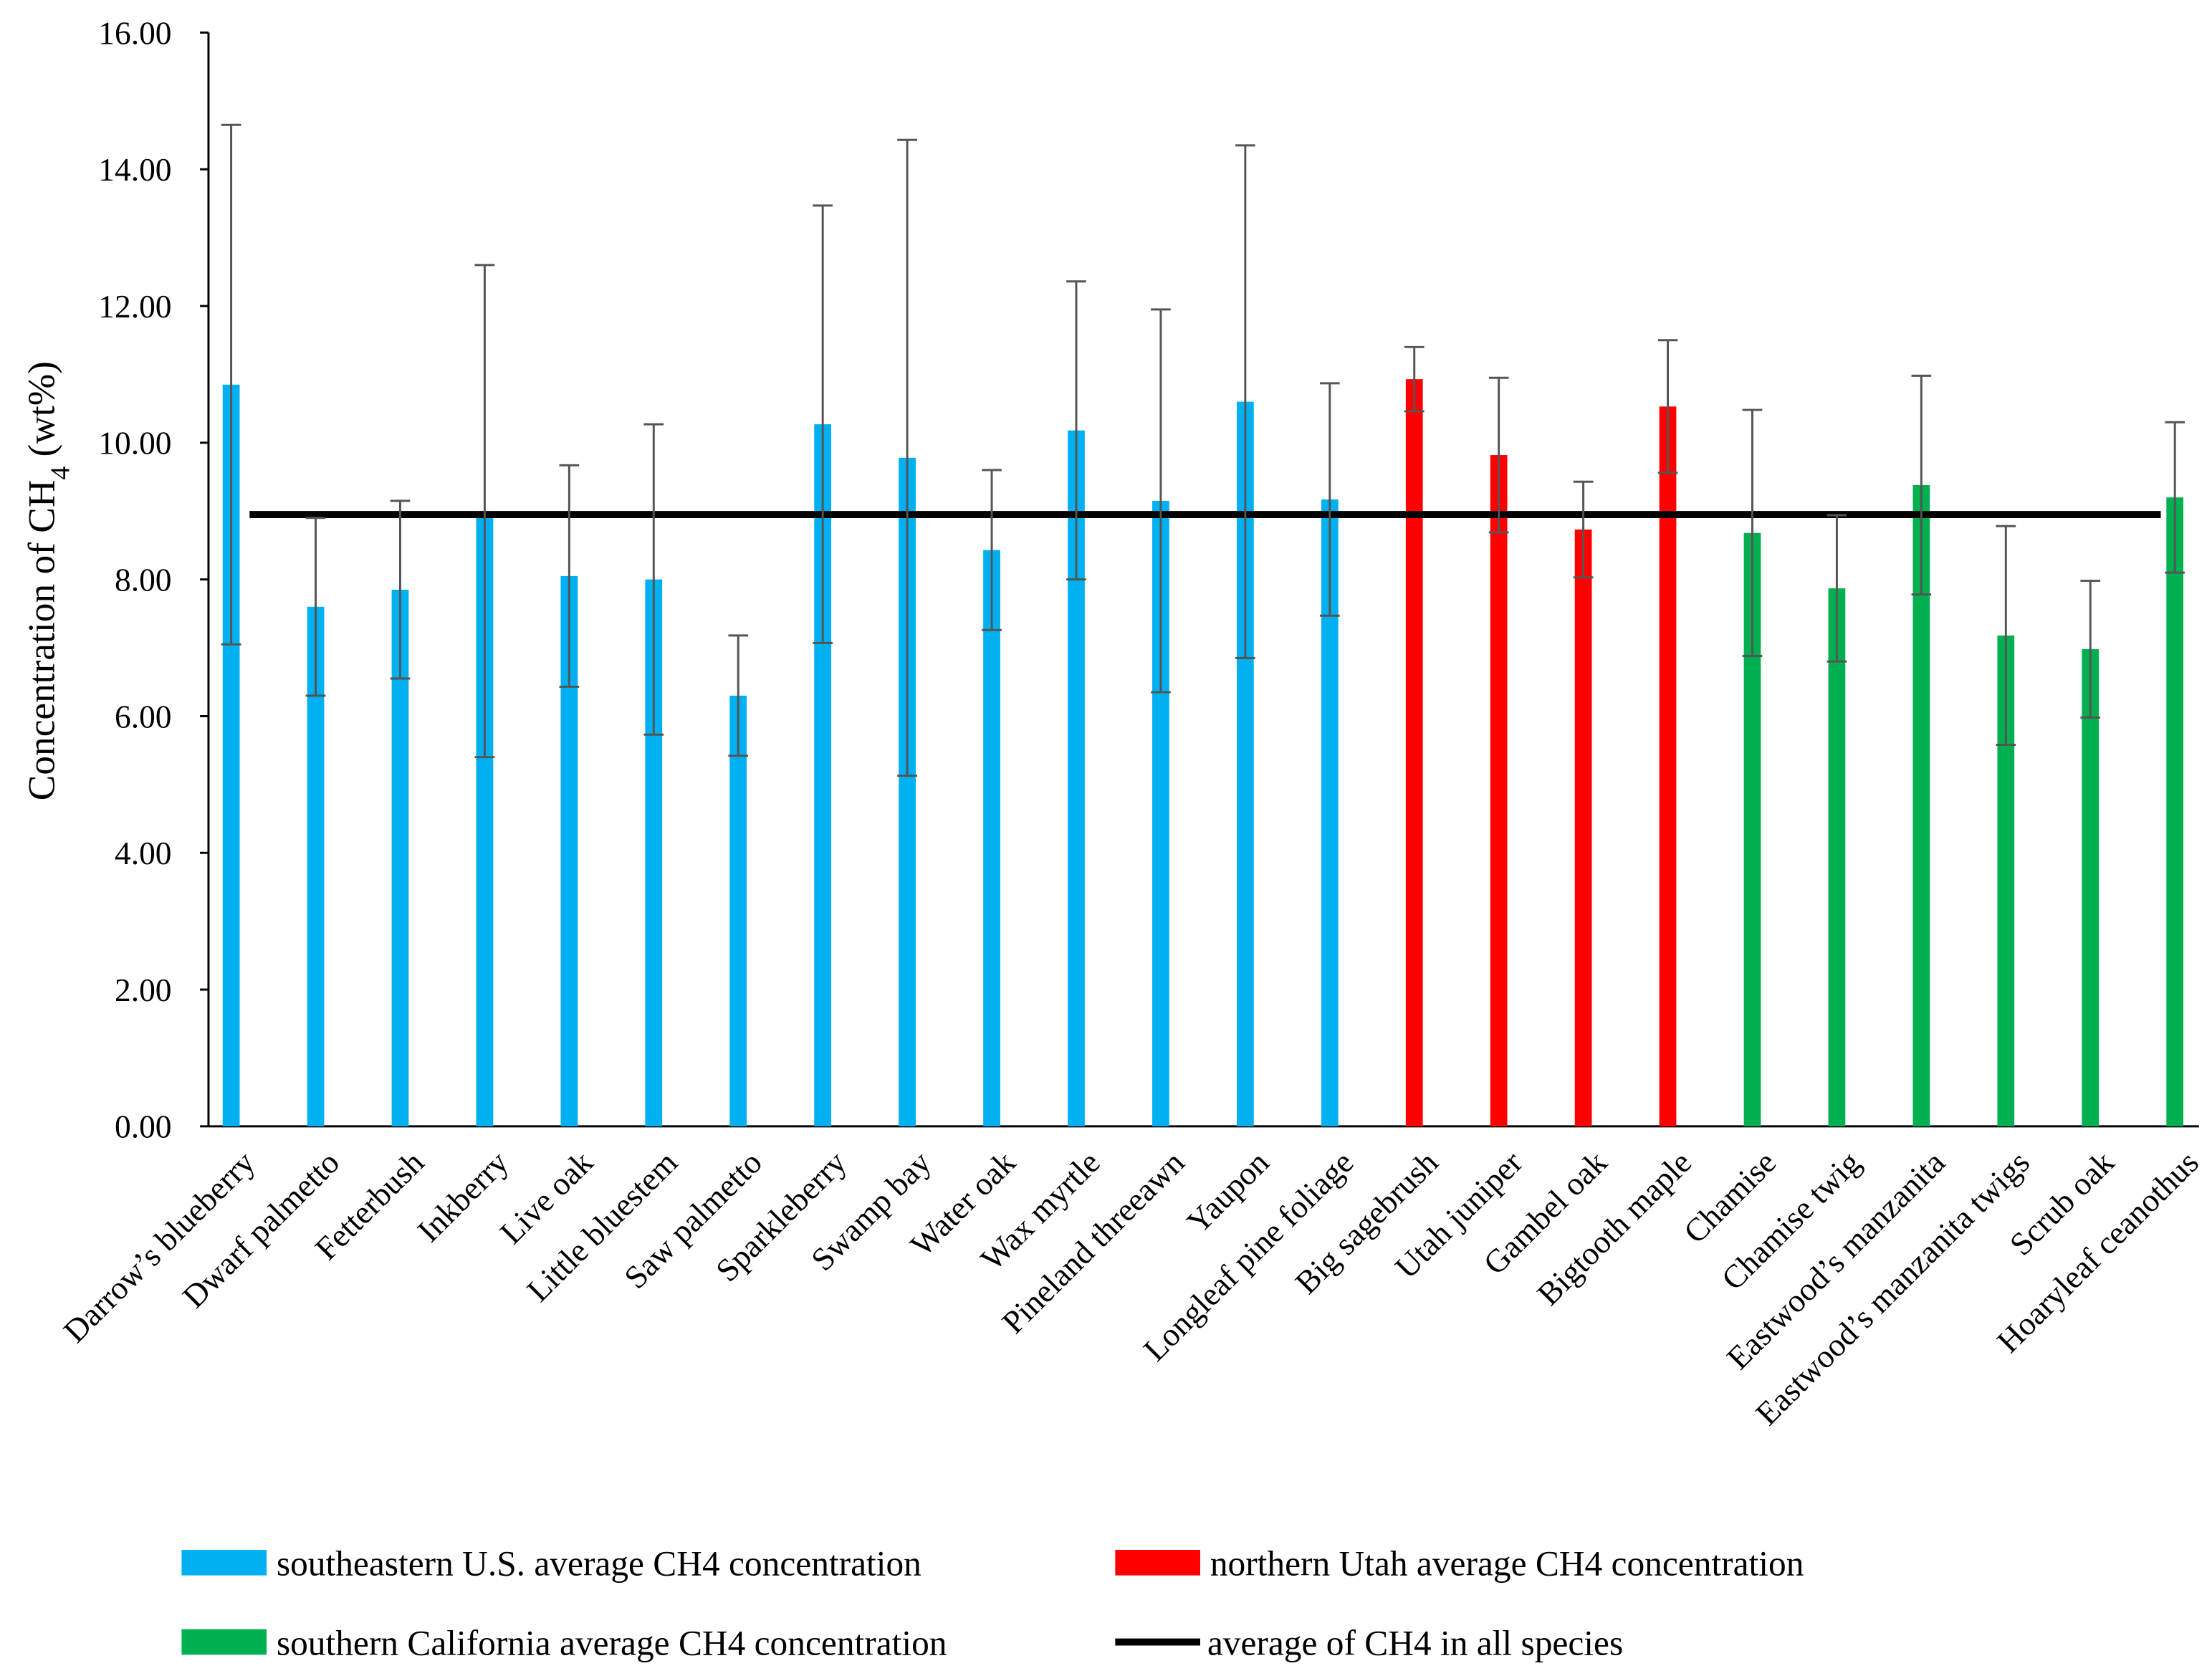  What do you see at coordinates (41, 413) in the screenshot?
I see `y-axis-title-part: (wt%)` at bounding box center [41, 413].